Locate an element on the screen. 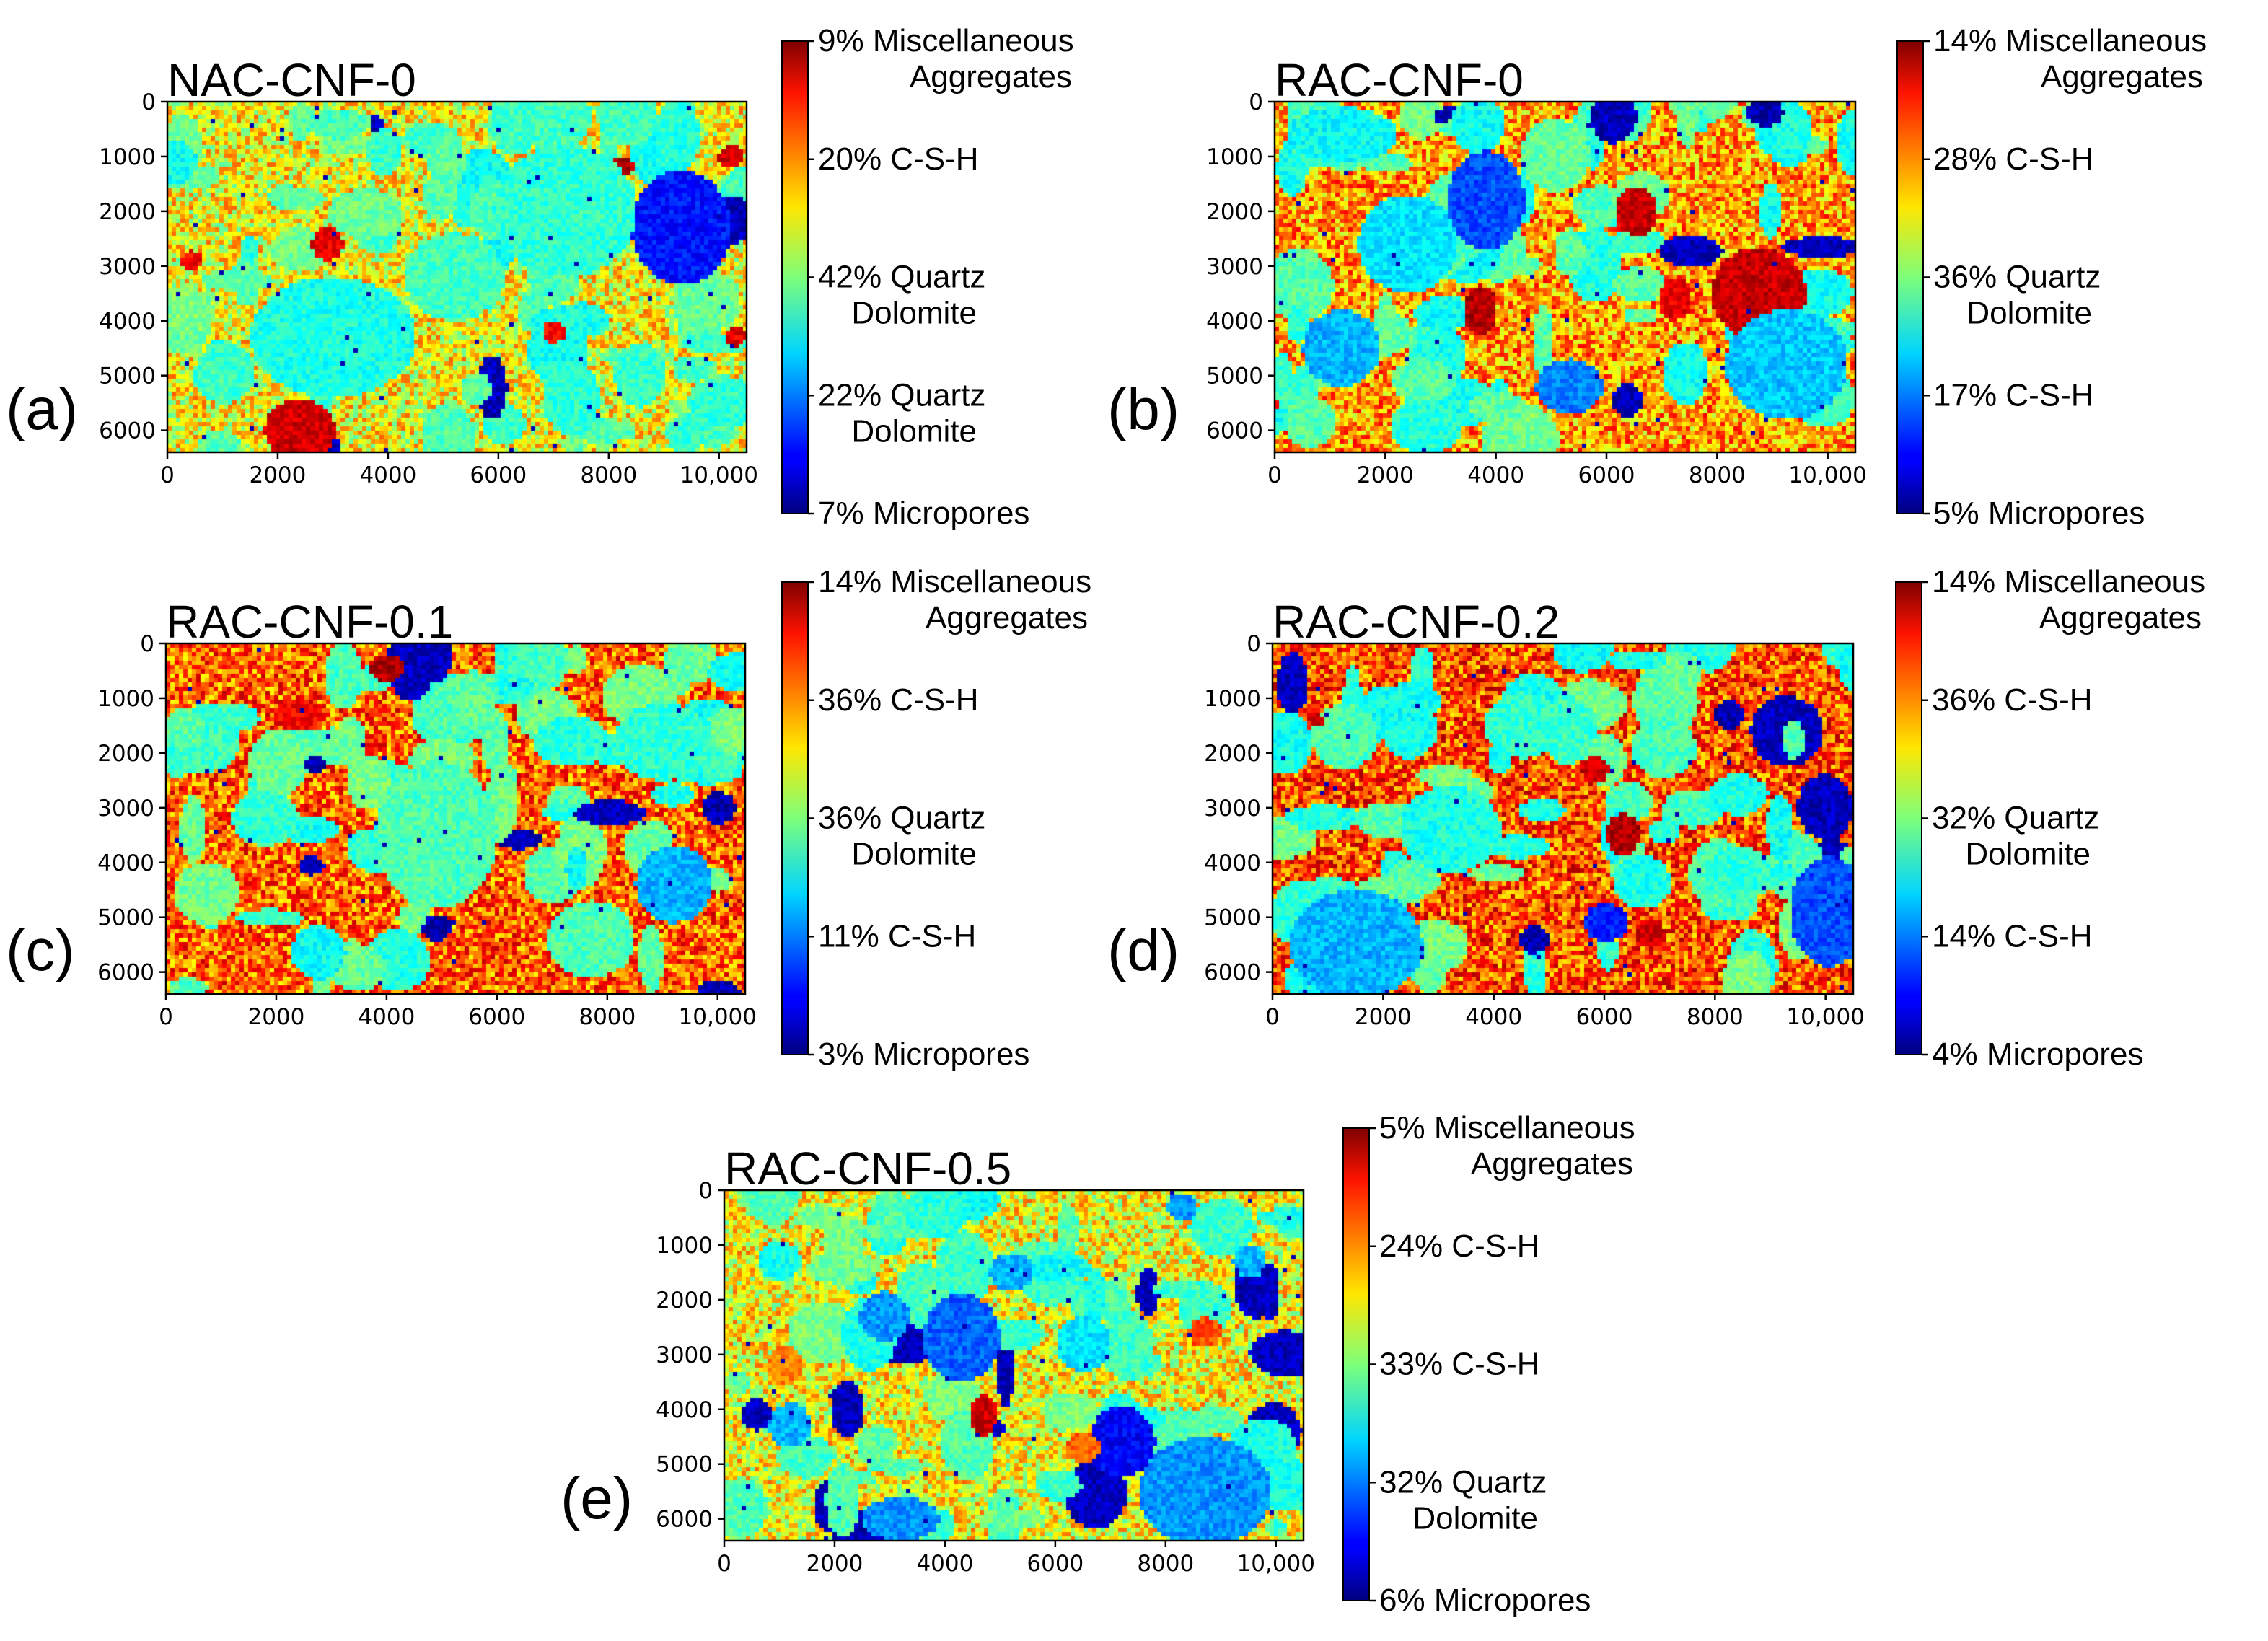 The height and width of the screenshot is (1641, 2268). panel-letter: (c) is located at coordinates (41, 951).